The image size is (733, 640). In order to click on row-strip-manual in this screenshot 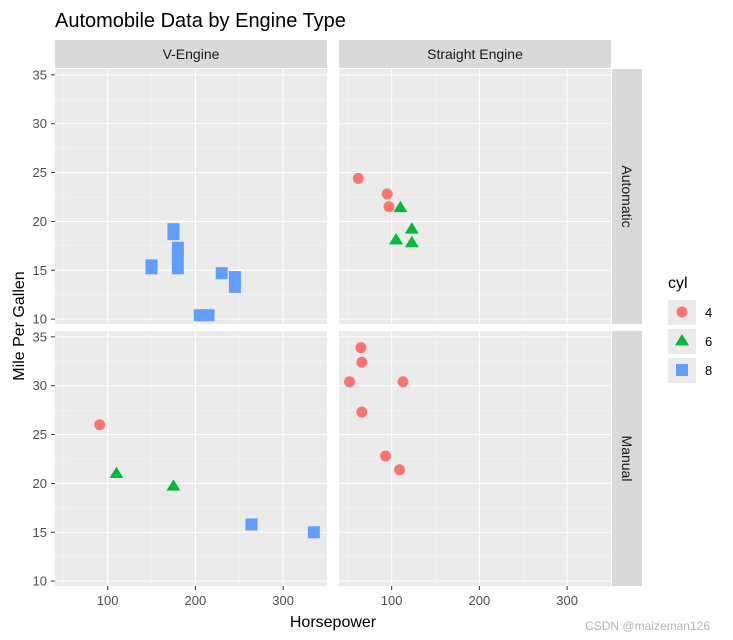, I will do `click(627, 458)`.